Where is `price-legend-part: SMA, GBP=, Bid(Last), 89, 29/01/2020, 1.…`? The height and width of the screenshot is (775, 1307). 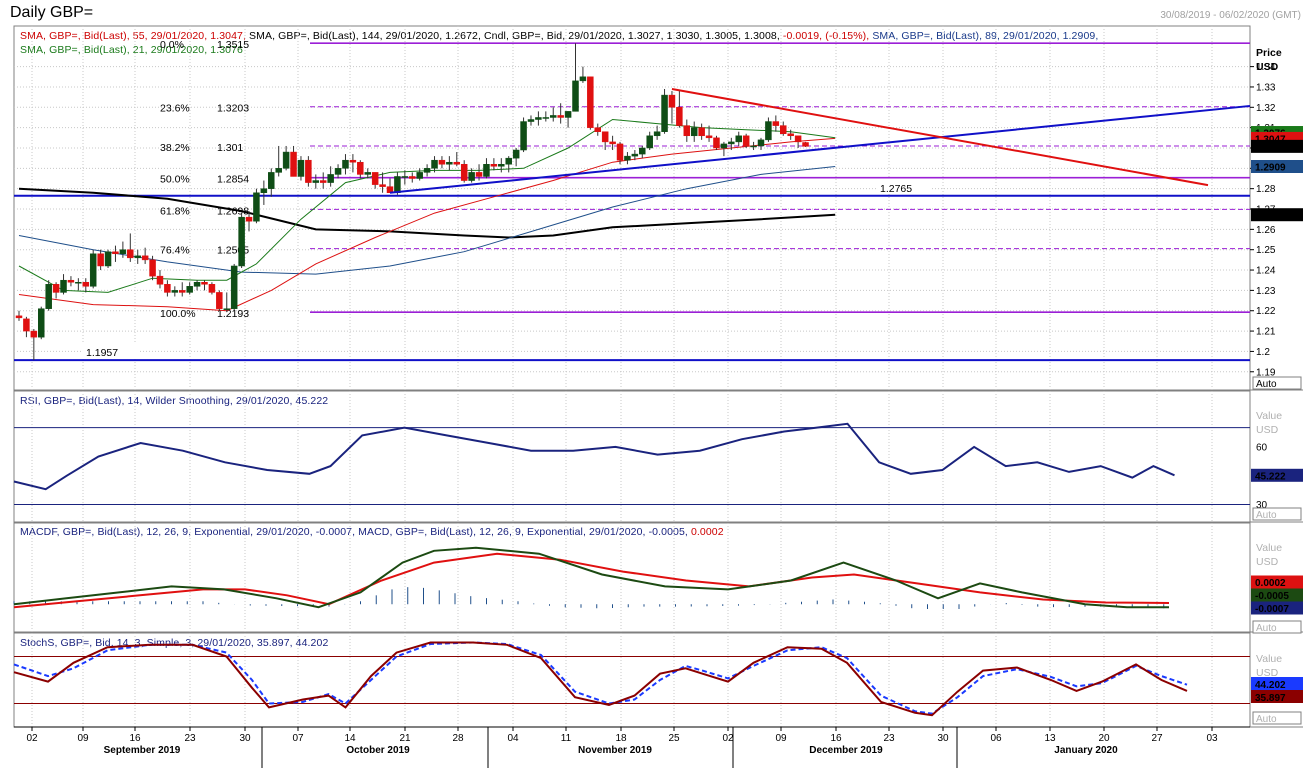
price-legend-part: SMA, GBP=, Bid(Last), 89, 29/01/2020, 1.… is located at coordinates (985, 36).